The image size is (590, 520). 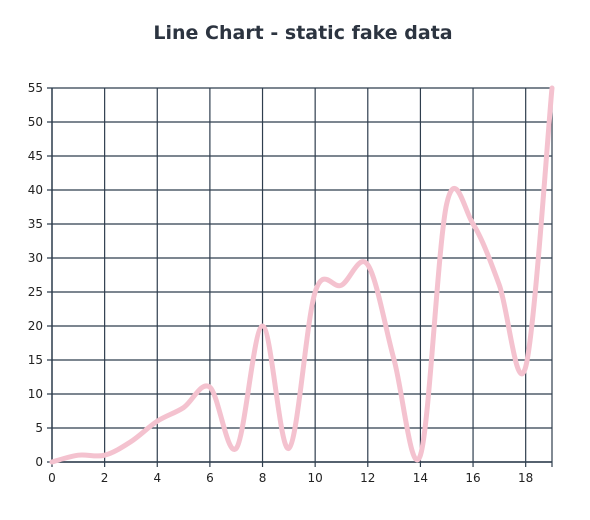 What do you see at coordinates (39, 428) in the screenshot?
I see `y-tick-label: 5` at bounding box center [39, 428].